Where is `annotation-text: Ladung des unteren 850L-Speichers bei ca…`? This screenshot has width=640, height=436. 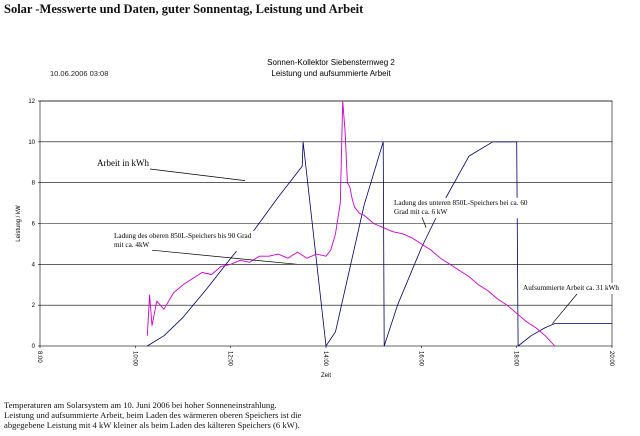 annotation-text: Ladung des unteren 850L-Speichers bei ca… is located at coordinates (461, 203).